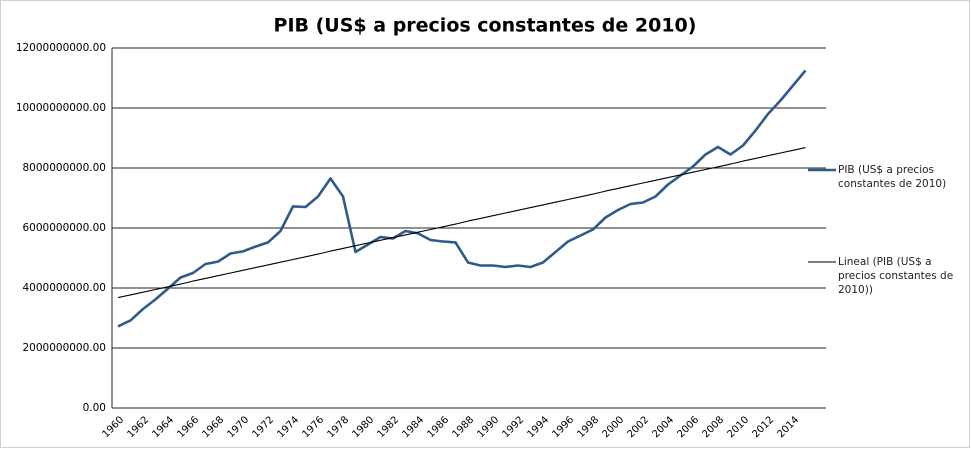  I want to click on y-tick-label: 2000000000.00, so click(64, 348).